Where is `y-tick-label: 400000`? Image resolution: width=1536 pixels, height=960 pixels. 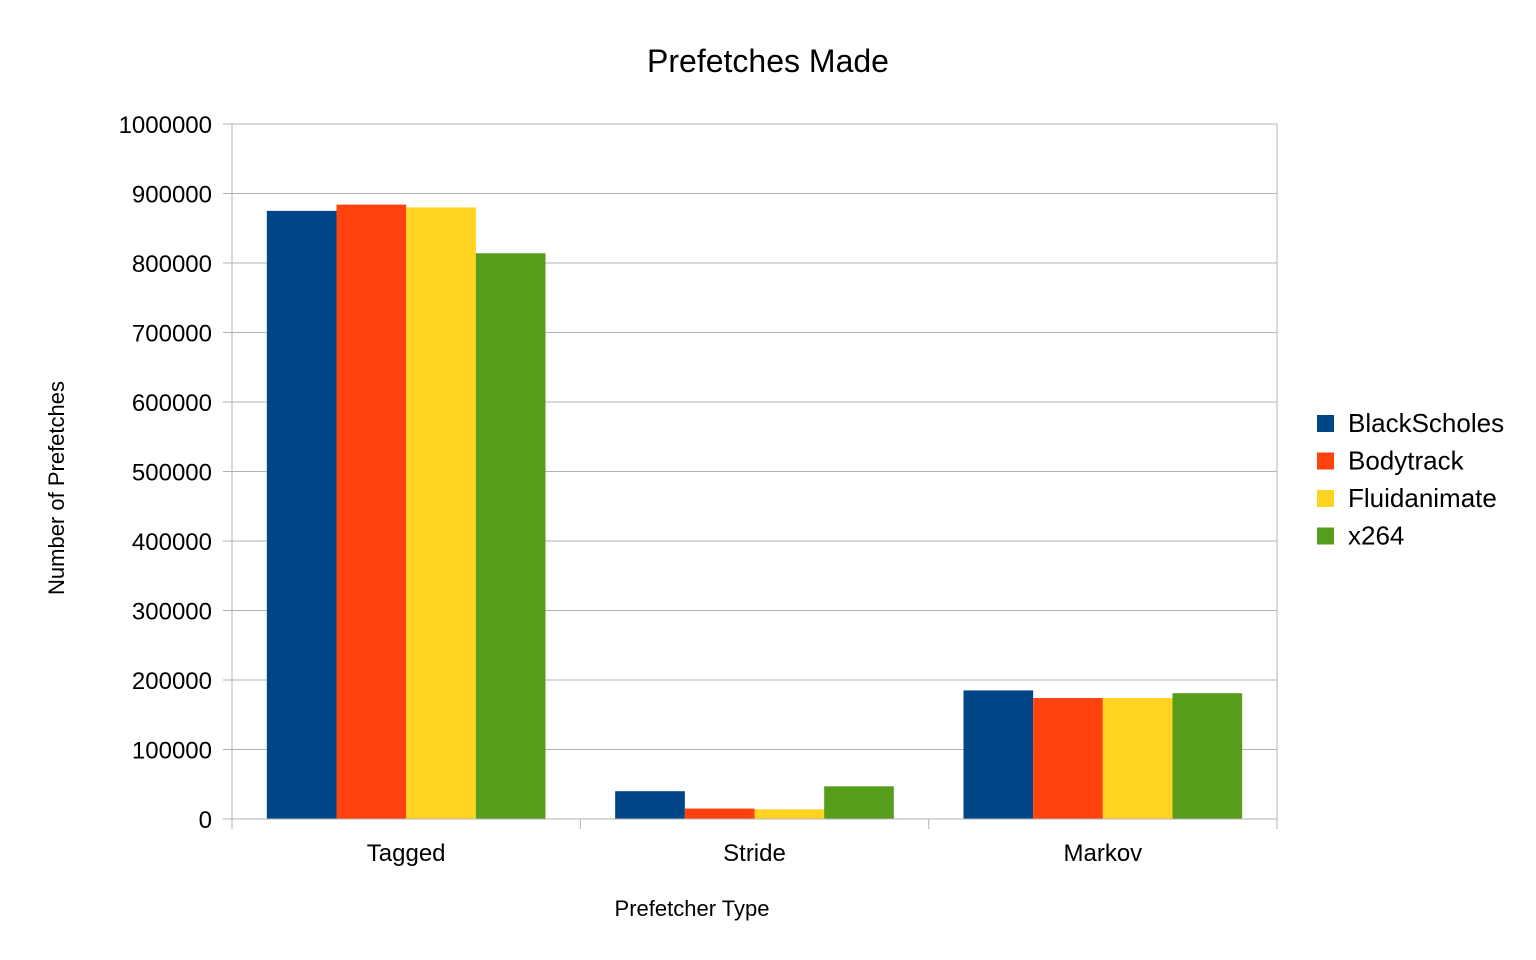 y-tick-label: 400000 is located at coordinates (172, 542).